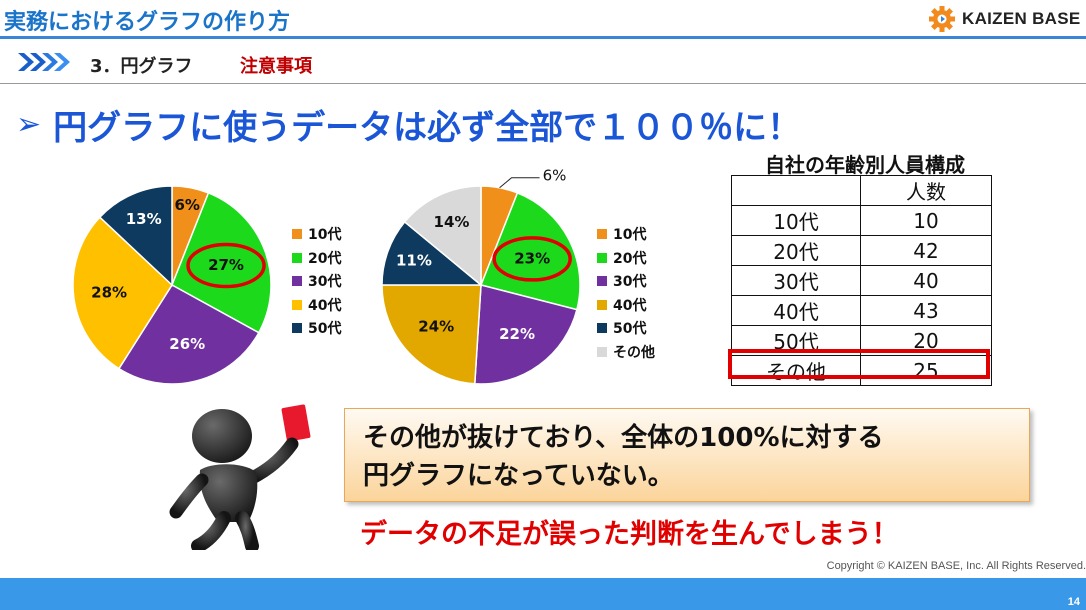 The image size is (1086, 610). I want to click on table-row: 20代 42, so click(861, 250).